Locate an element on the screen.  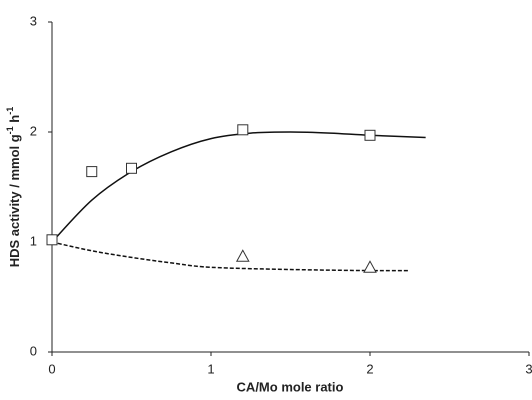
x-tick-label: 3 is located at coordinates (528, 368).